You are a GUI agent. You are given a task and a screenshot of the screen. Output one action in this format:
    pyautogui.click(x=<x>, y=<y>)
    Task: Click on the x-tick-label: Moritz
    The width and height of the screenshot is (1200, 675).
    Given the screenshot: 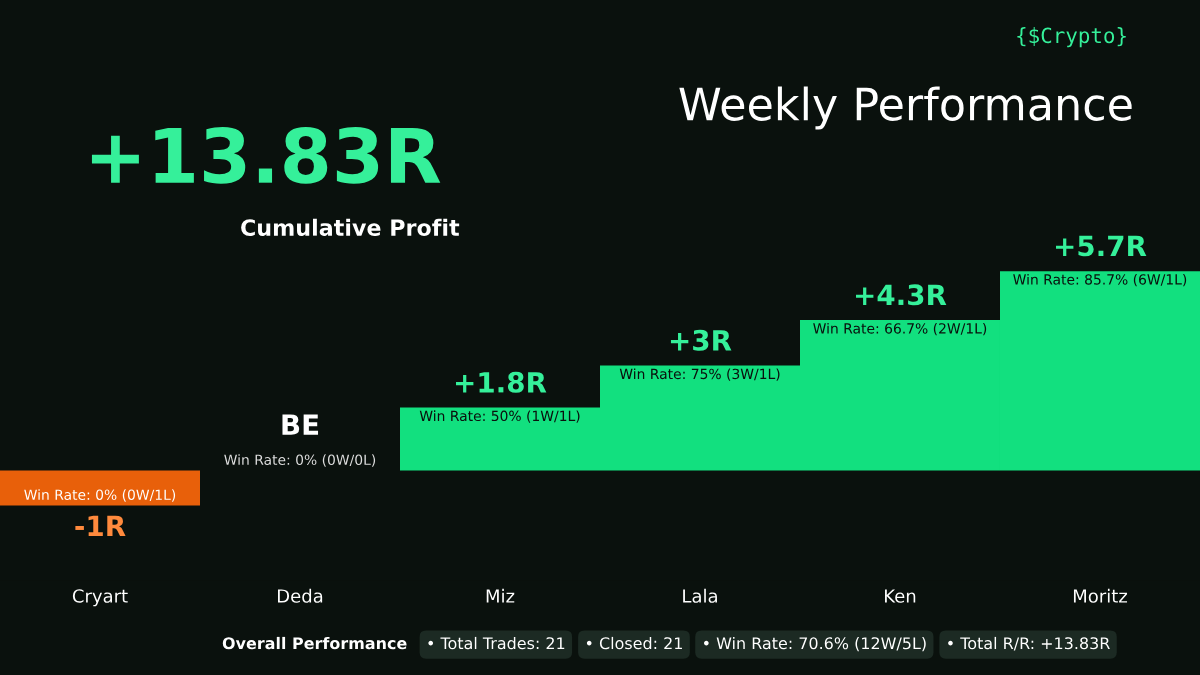 What is the action you would take?
    pyautogui.click(x=1100, y=595)
    